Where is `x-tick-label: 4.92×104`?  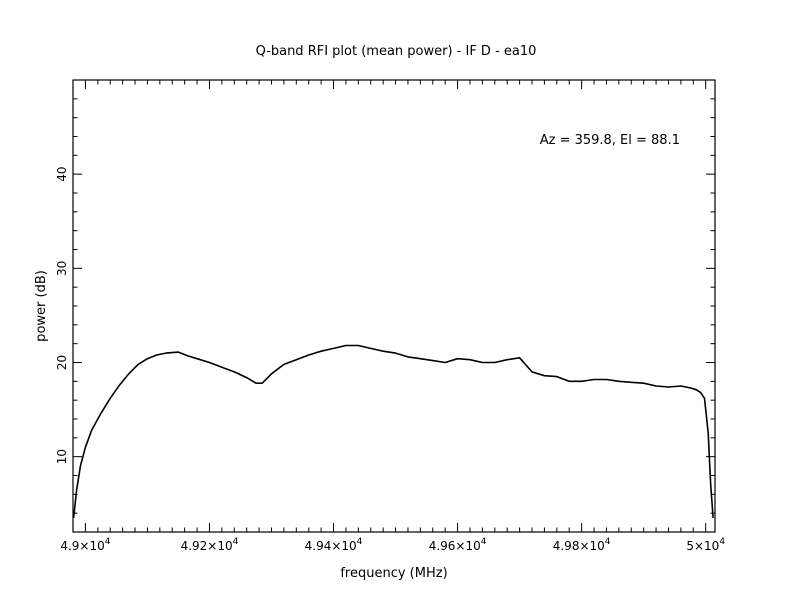 x-tick-label: 4.92×104 is located at coordinates (210, 545).